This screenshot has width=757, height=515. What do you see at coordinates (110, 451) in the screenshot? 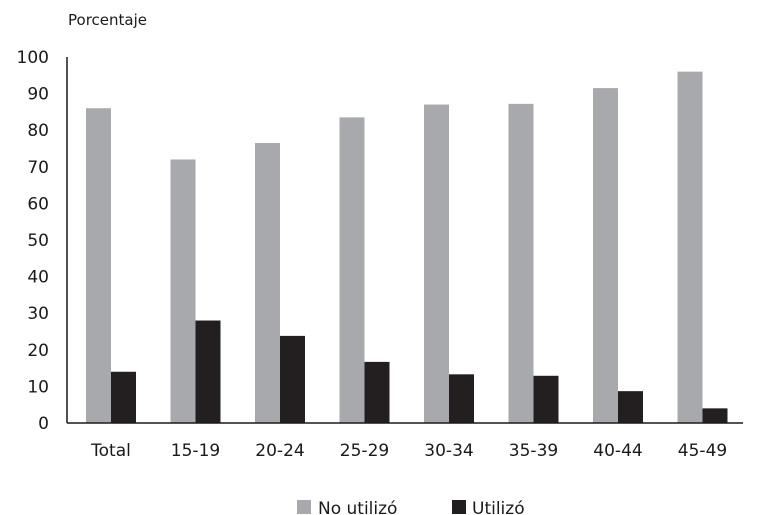
I see `x-tick-label: Total` at bounding box center [110, 451].